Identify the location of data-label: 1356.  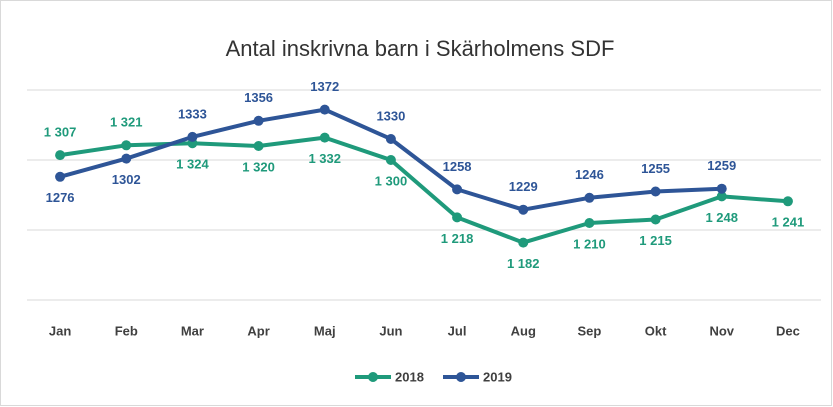
(258, 97).